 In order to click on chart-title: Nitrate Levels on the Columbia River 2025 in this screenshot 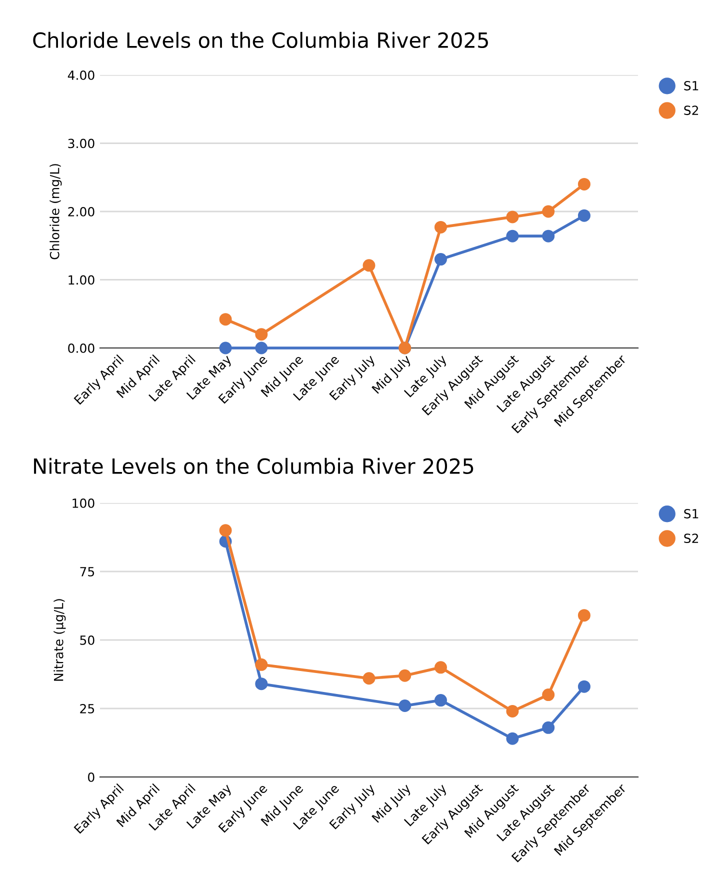, I will do `click(254, 466)`.